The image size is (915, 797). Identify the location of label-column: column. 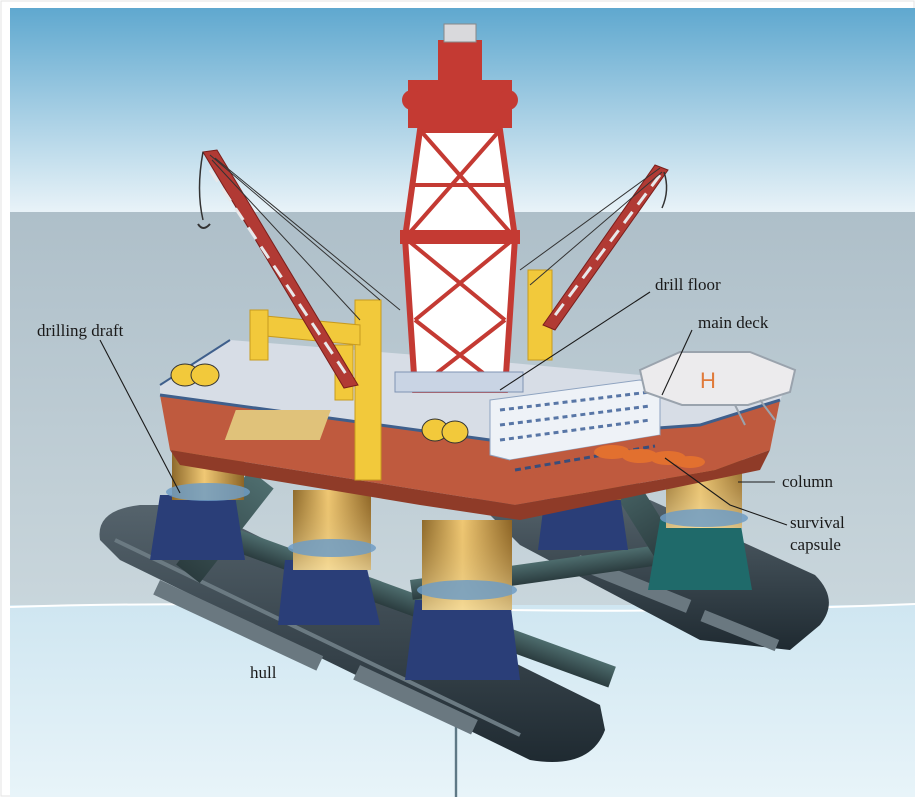
(807, 481).